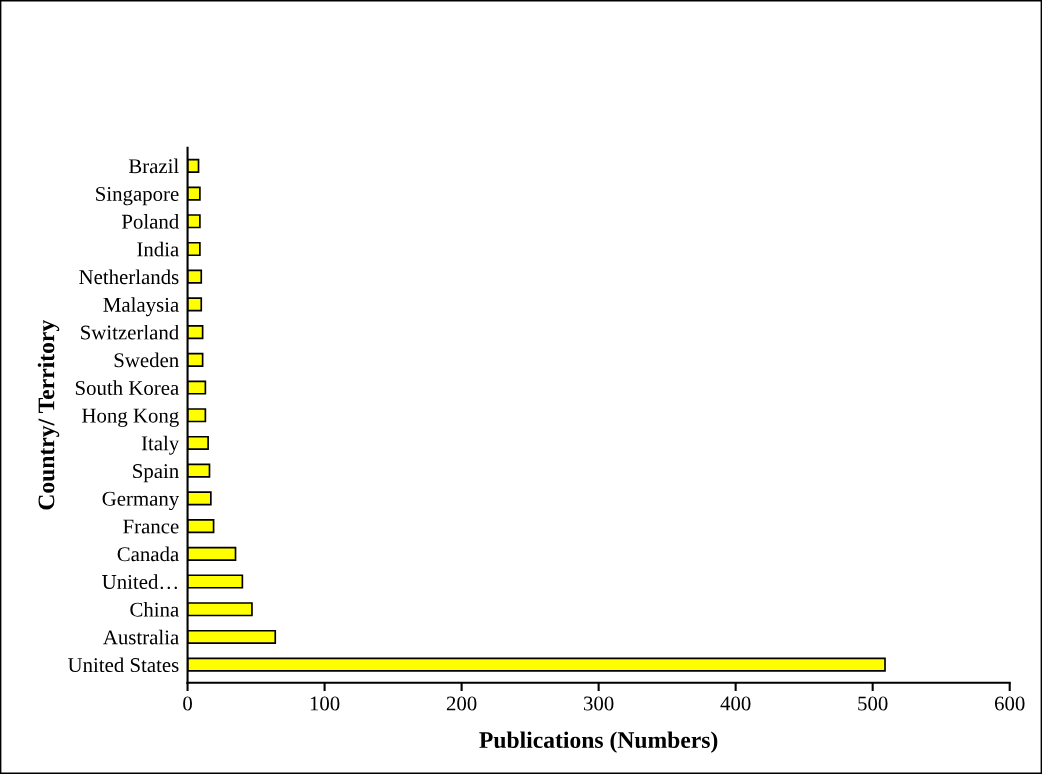 Image resolution: width=1042 pixels, height=774 pixels. I want to click on x-tick-label: 300, so click(599, 703).